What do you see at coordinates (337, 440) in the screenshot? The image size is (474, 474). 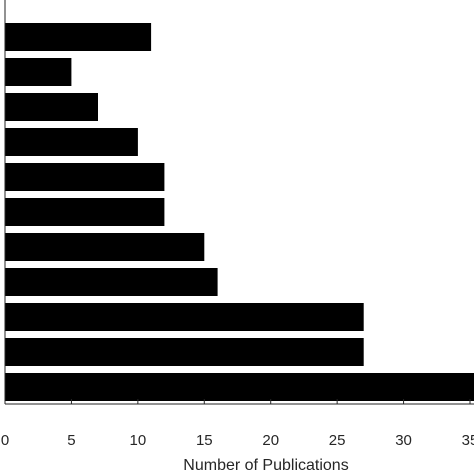 I see `x-tick-label: 25` at bounding box center [337, 440].